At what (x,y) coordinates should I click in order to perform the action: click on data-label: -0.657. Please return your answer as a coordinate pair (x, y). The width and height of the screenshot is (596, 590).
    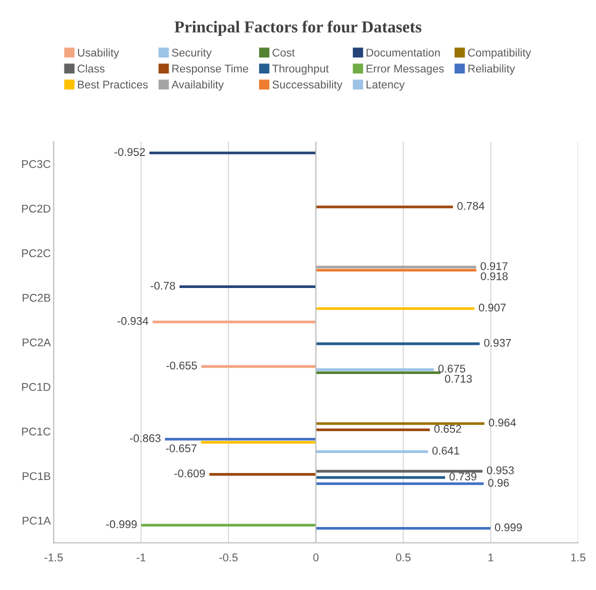
    Looking at the image, I should click on (181, 448).